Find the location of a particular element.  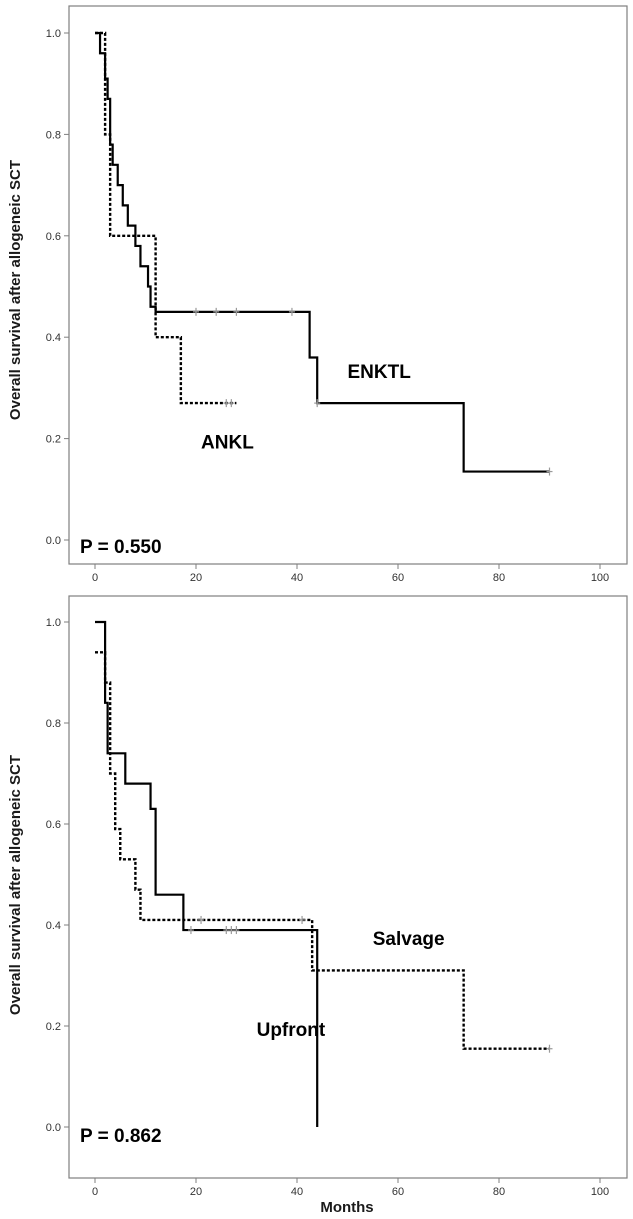

series-label-salvage: Salvage is located at coordinates (409, 939).